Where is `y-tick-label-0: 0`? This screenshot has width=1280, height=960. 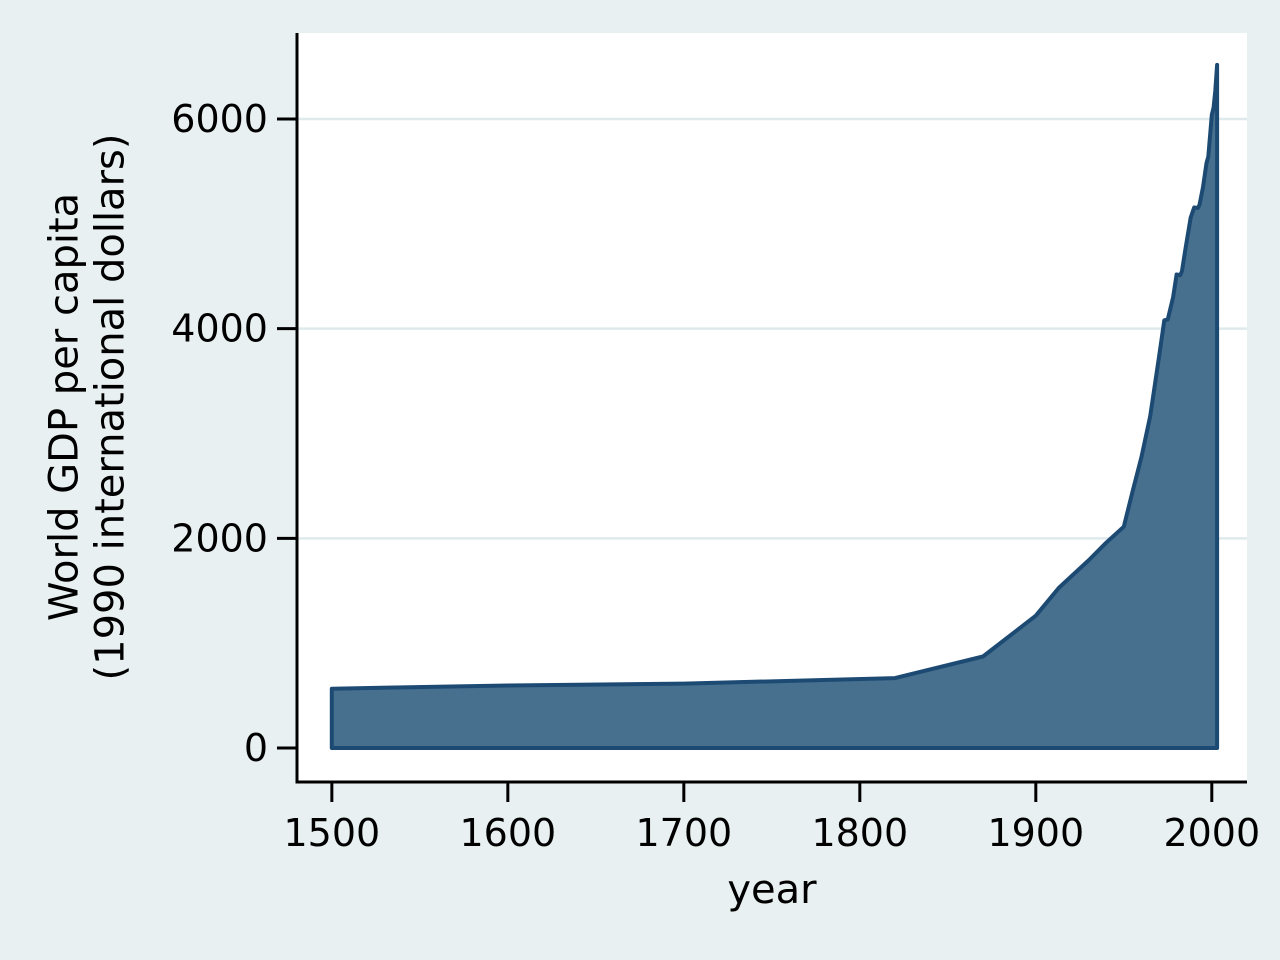
y-tick-label-0: 0 is located at coordinates (256, 748).